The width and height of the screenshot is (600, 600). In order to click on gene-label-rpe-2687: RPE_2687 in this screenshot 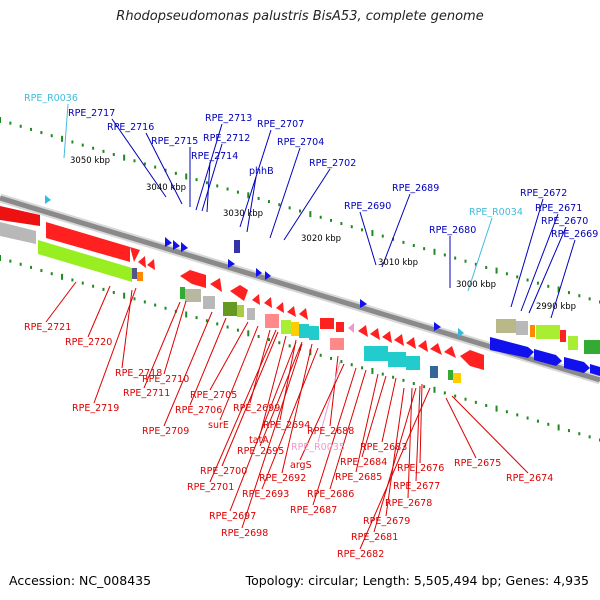, I will do `click(313, 510)`.